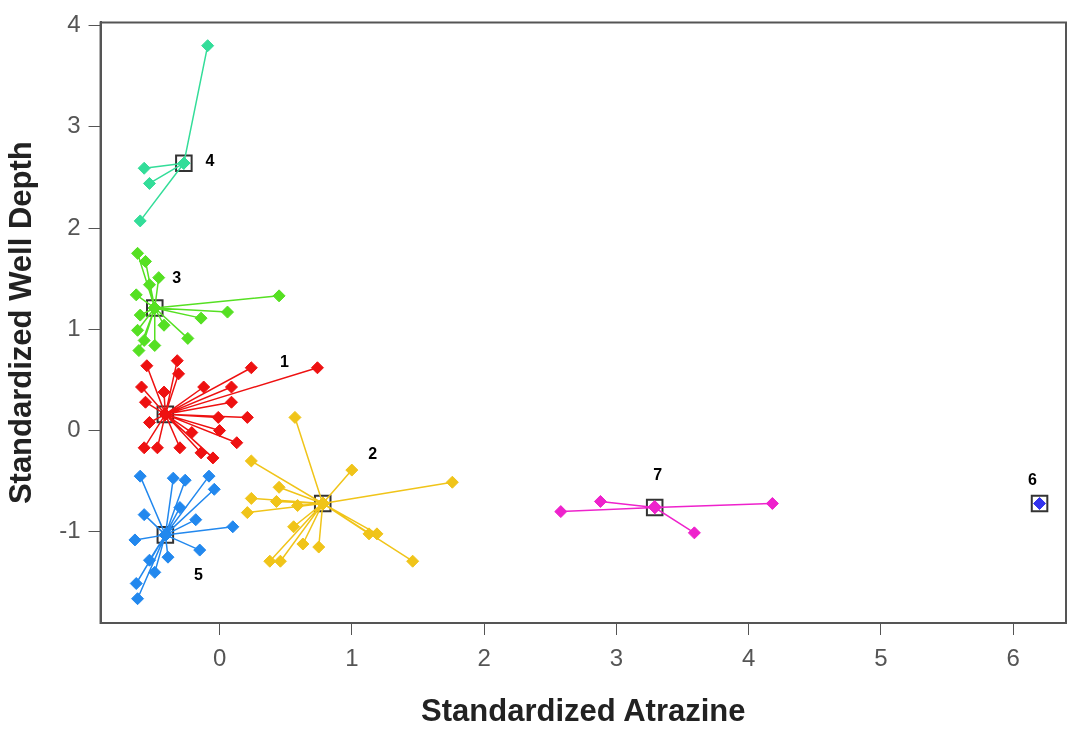 The width and height of the screenshot is (1079, 735). What do you see at coordinates (352, 658) in the screenshot?
I see `x-tick-label: 1` at bounding box center [352, 658].